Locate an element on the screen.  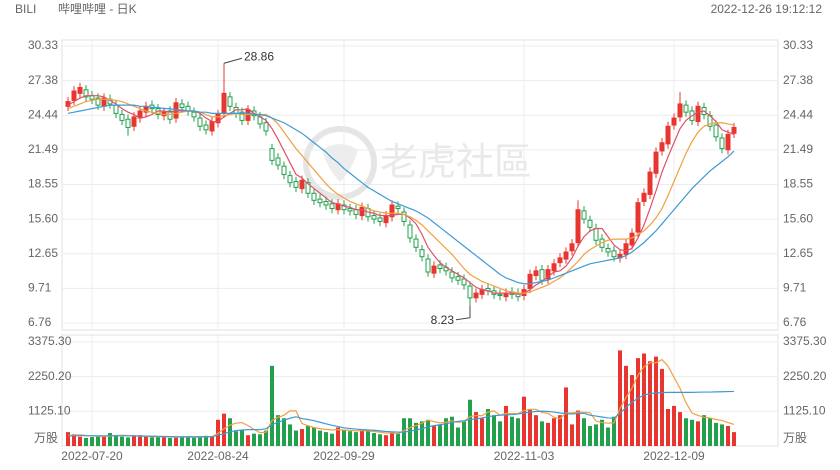
volume-tick-label-right: 3375.30 is located at coordinates (805, 341).